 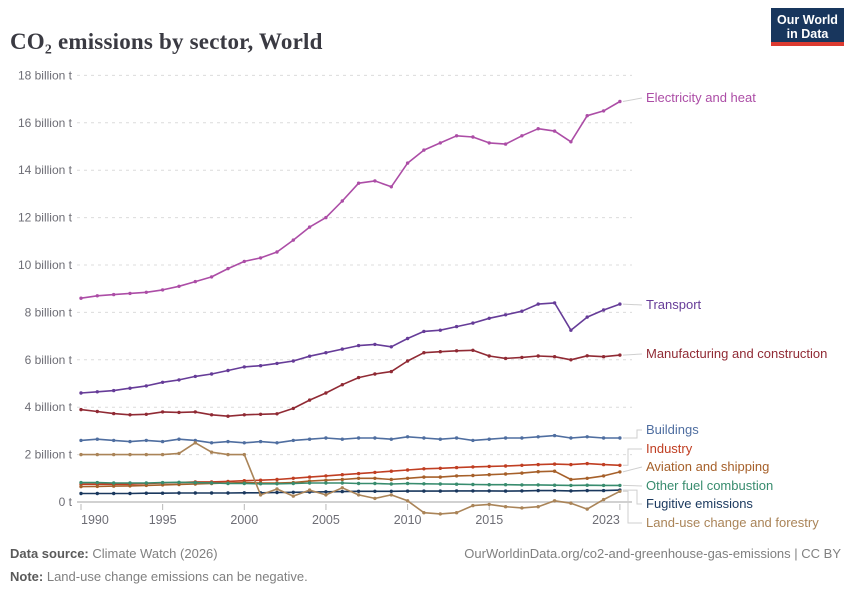 I want to click on y-axis-label: 2 billion t, so click(x=49, y=455).